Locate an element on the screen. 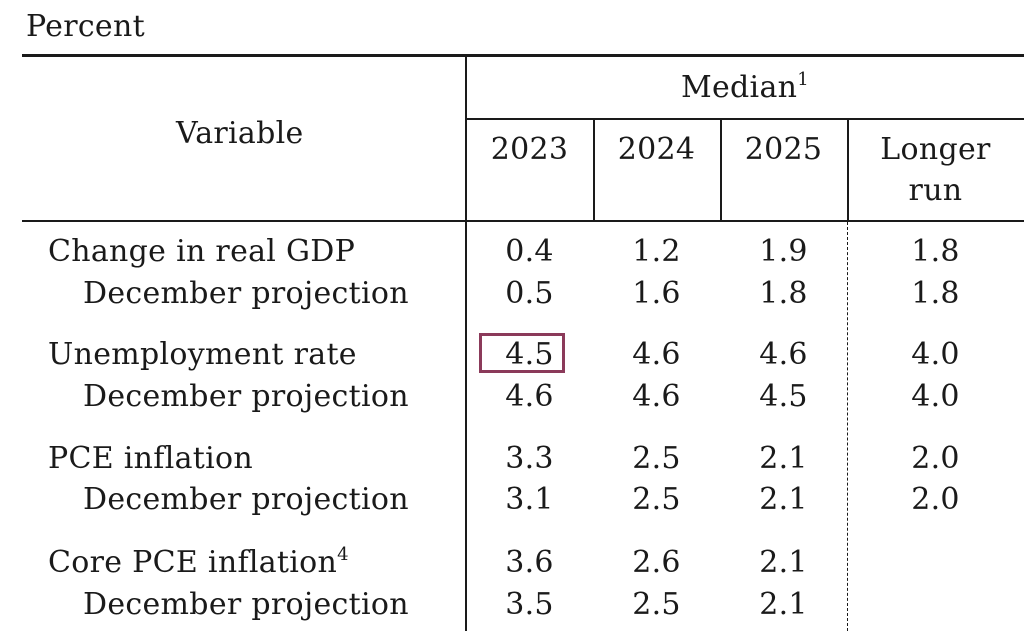  table-cell: 3.1 is located at coordinates (529, 499).